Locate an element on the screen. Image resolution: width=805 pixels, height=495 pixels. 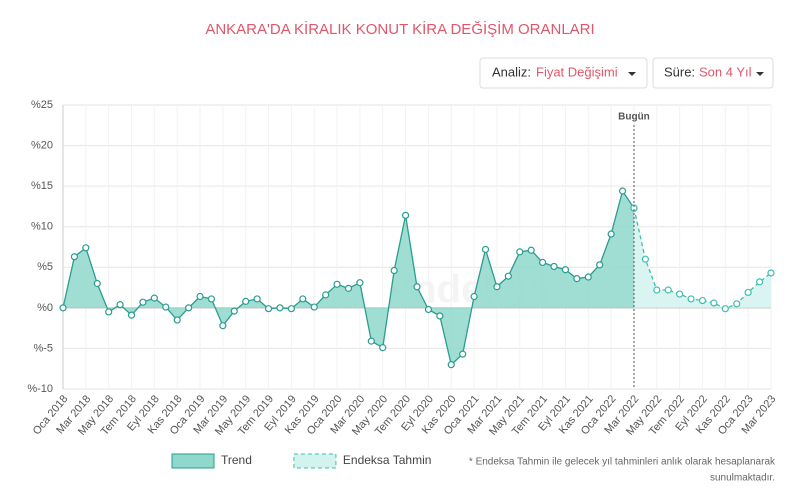
legend-label: Endeksa Tahmin is located at coordinates (387, 460).